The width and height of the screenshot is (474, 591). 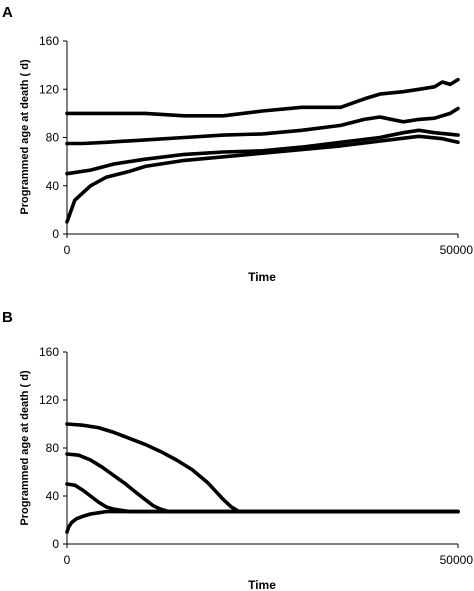 What do you see at coordinates (269, 245) in the screenshot?
I see `panel-a-x-ticks: 0 50000` at bounding box center [269, 245].